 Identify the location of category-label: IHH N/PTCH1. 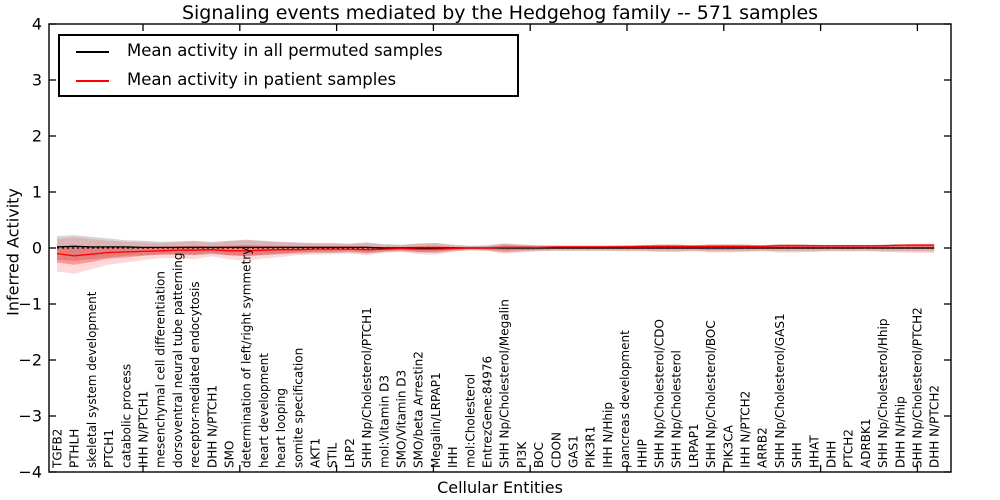
(144, 429).